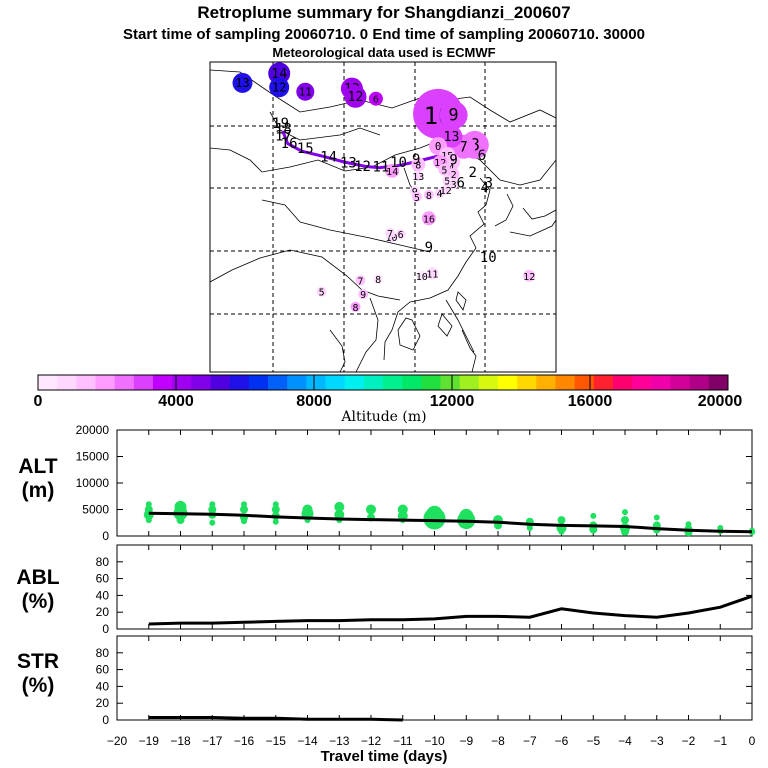 The height and width of the screenshot is (768, 768). Describe the element at coordinates (380, 167) in the screenshot. I see `trajectory-day-label: 11` at that location.